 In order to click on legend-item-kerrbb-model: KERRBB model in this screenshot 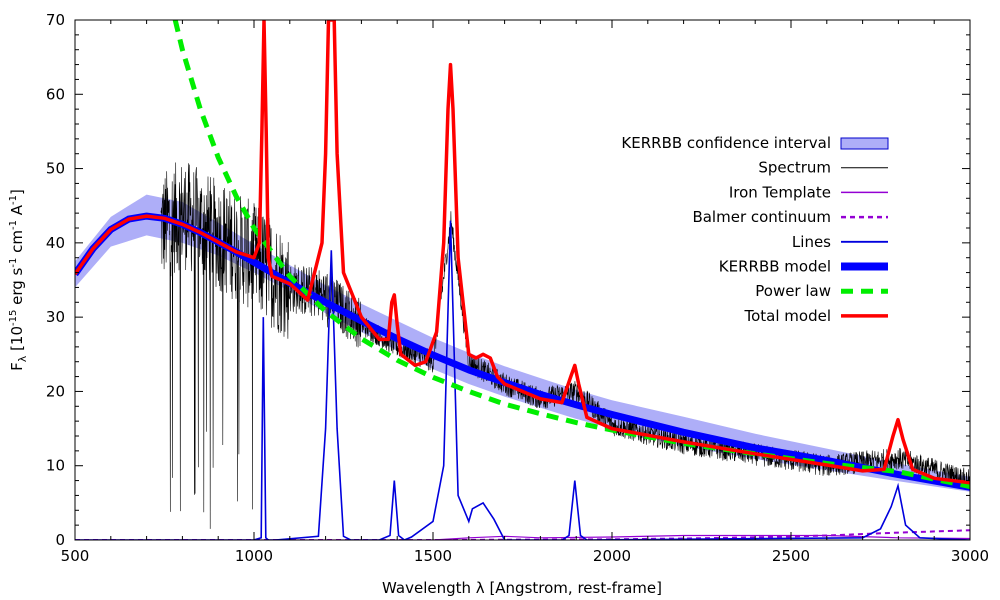, I will do `click(803, 267)`.